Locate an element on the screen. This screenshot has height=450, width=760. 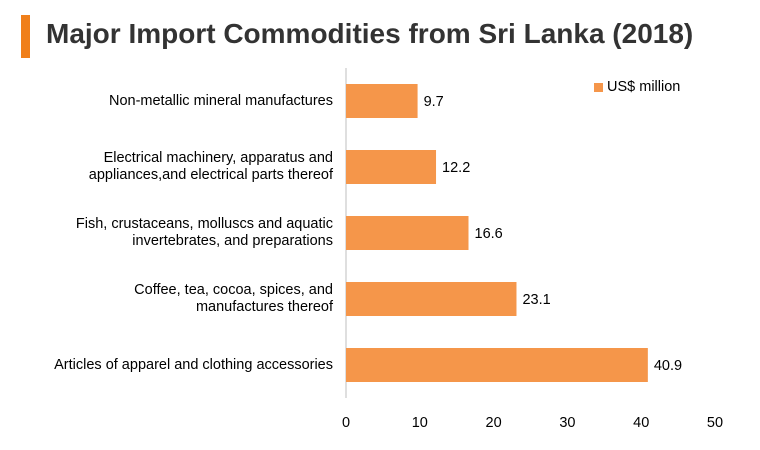
data-label: 9.7 is located at coordinates (434, 102).